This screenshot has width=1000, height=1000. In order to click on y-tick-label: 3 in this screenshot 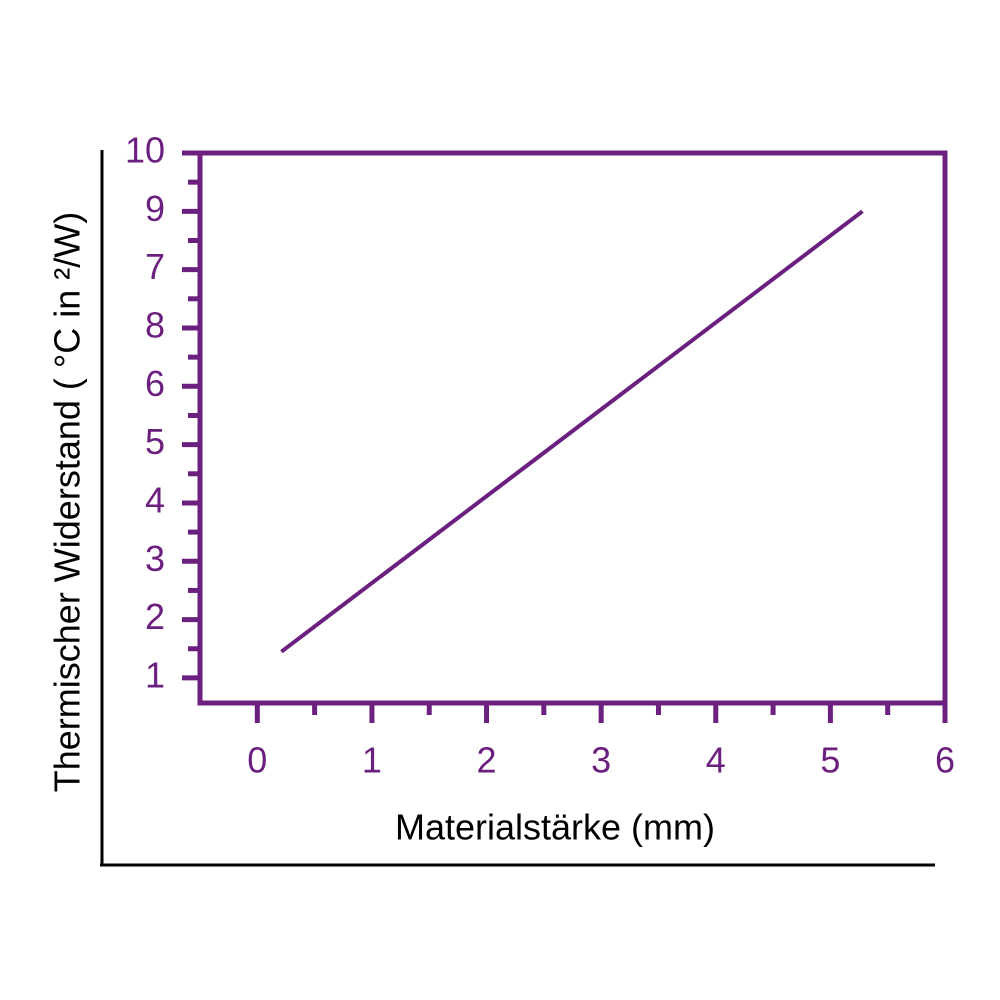, I will do `click(155, 558)`.